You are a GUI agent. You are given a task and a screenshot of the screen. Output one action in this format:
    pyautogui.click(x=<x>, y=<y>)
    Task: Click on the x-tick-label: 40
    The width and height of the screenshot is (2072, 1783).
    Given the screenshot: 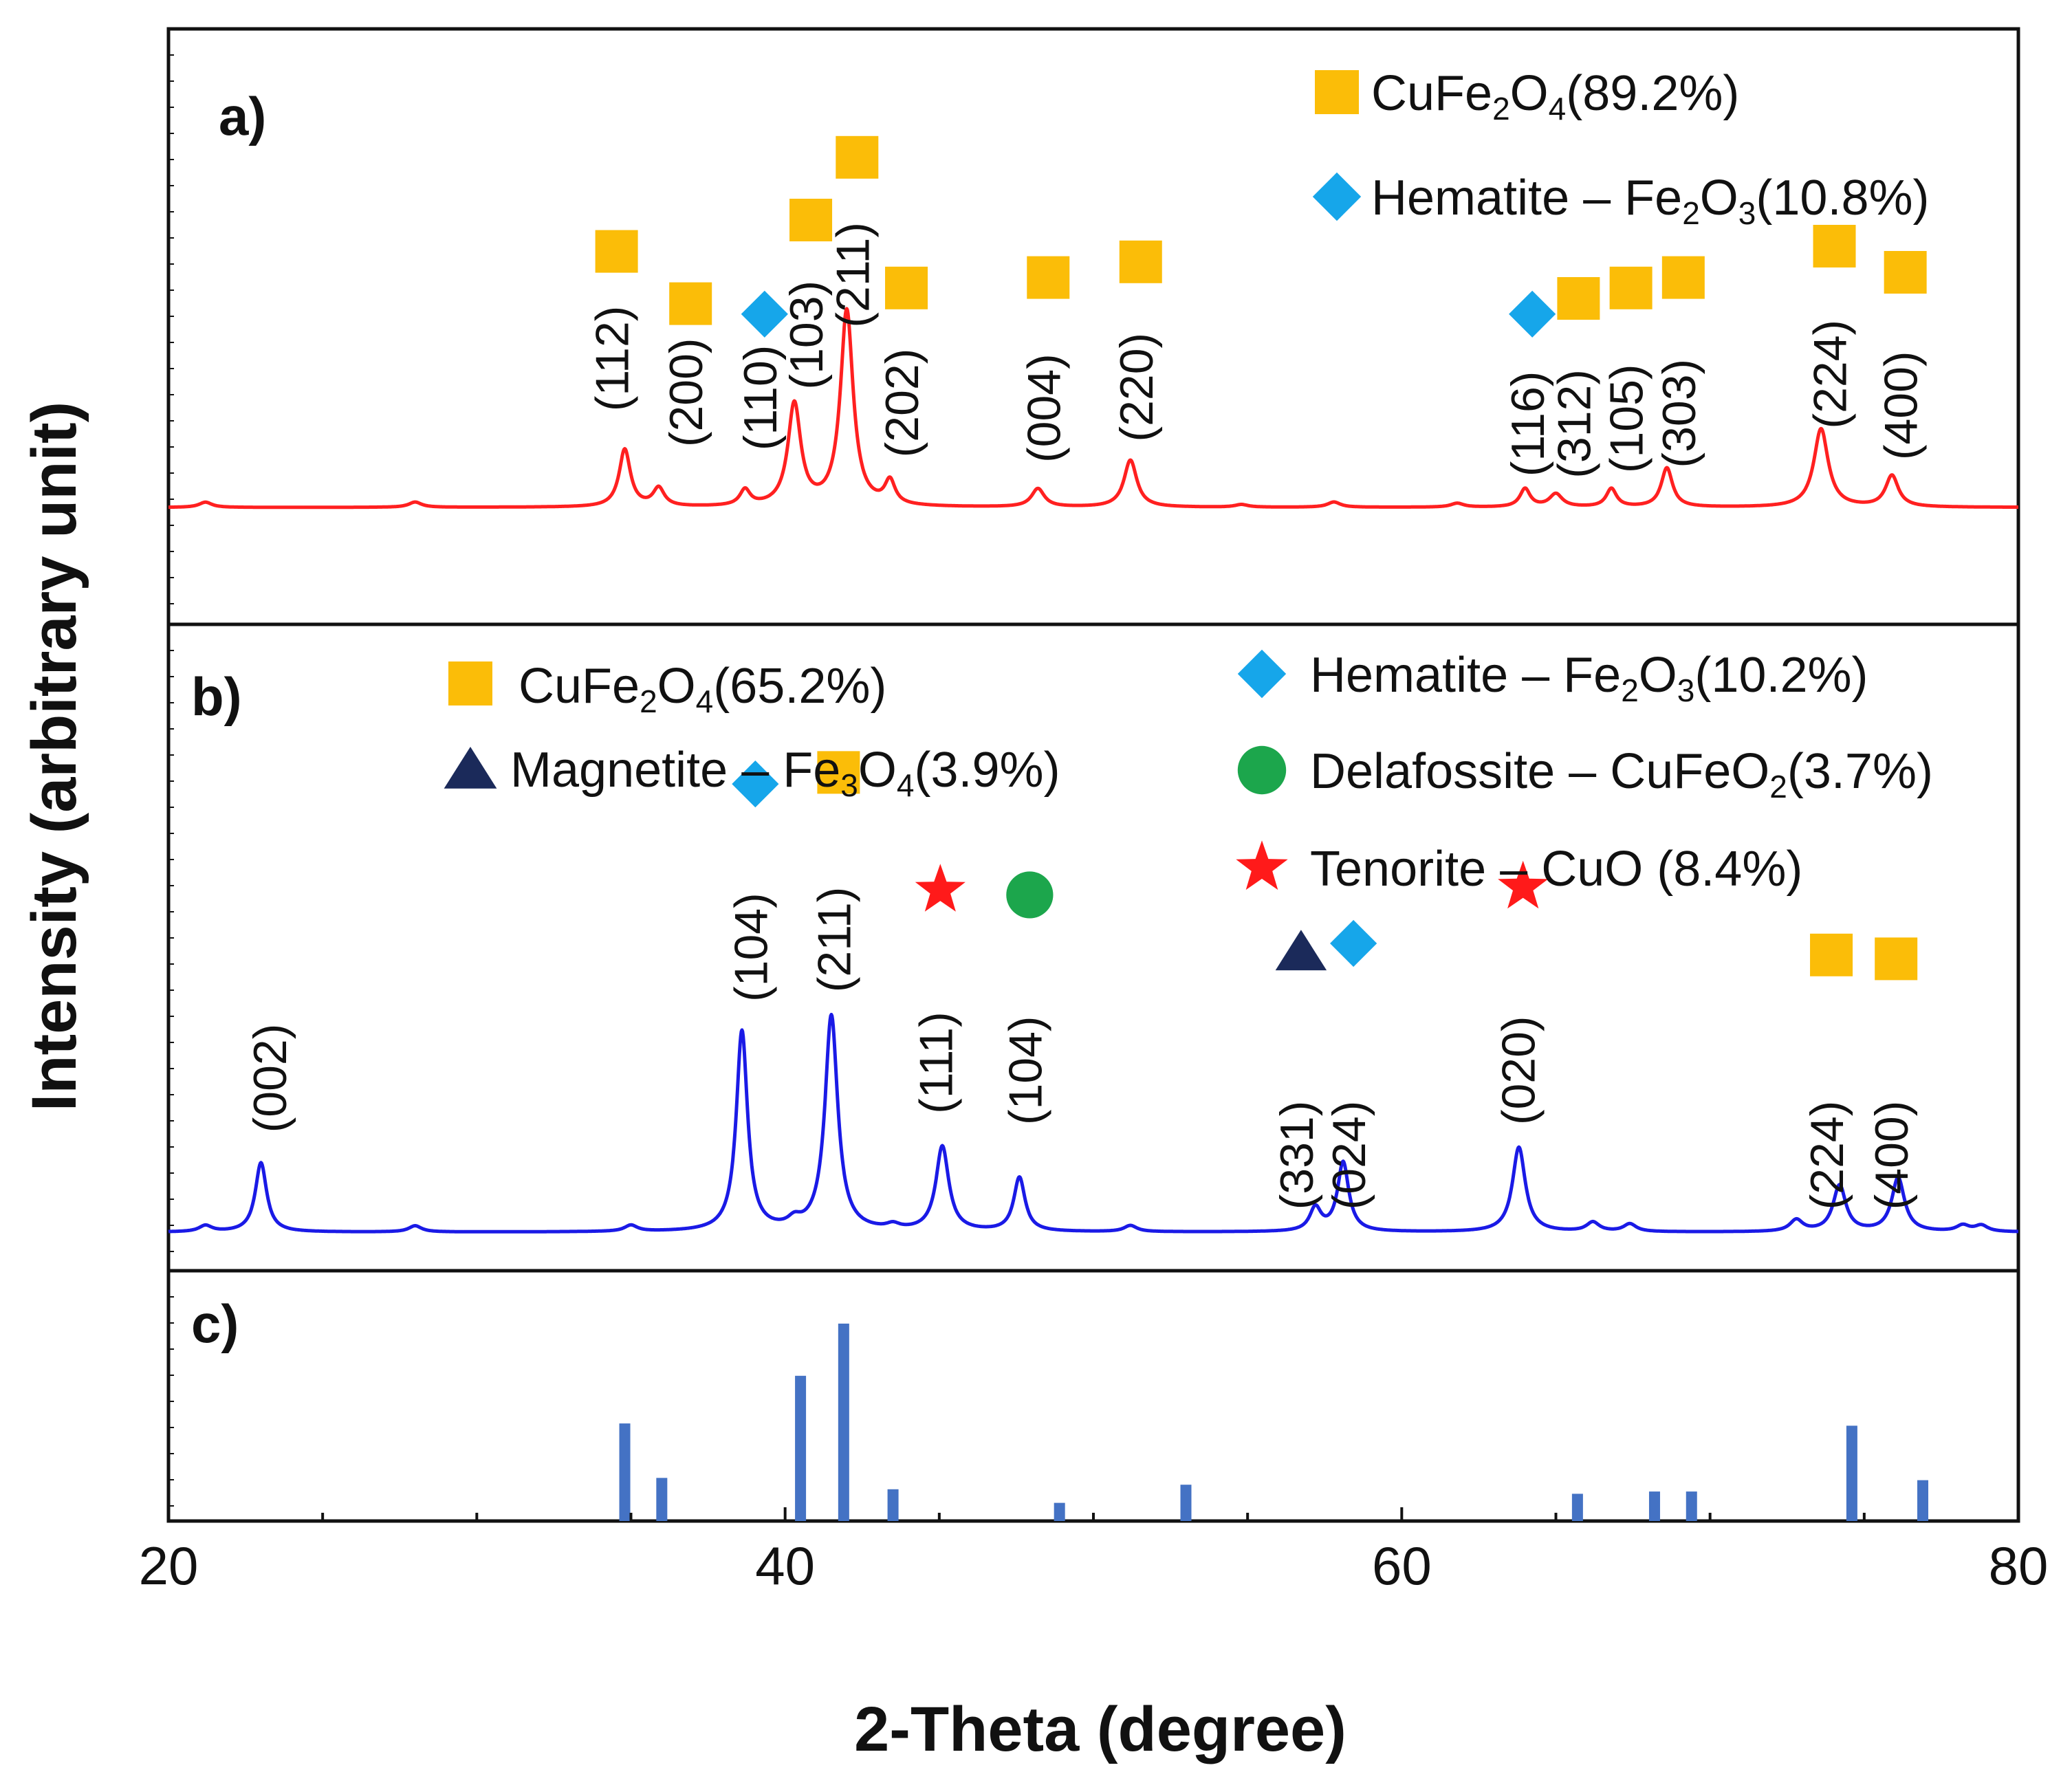 What is the action you would take?
    pyautogui.click(x=785, y=1565)
    